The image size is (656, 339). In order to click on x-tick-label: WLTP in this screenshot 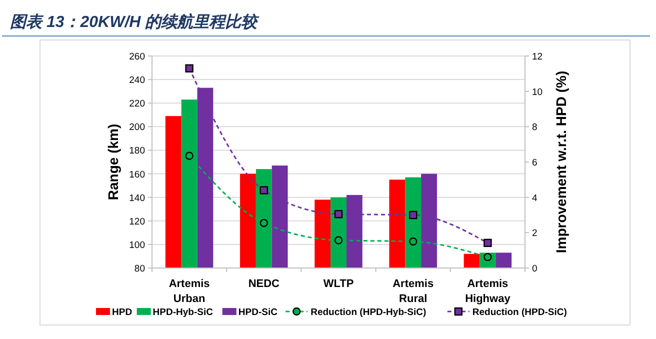, I will do `click(338, 284)`.